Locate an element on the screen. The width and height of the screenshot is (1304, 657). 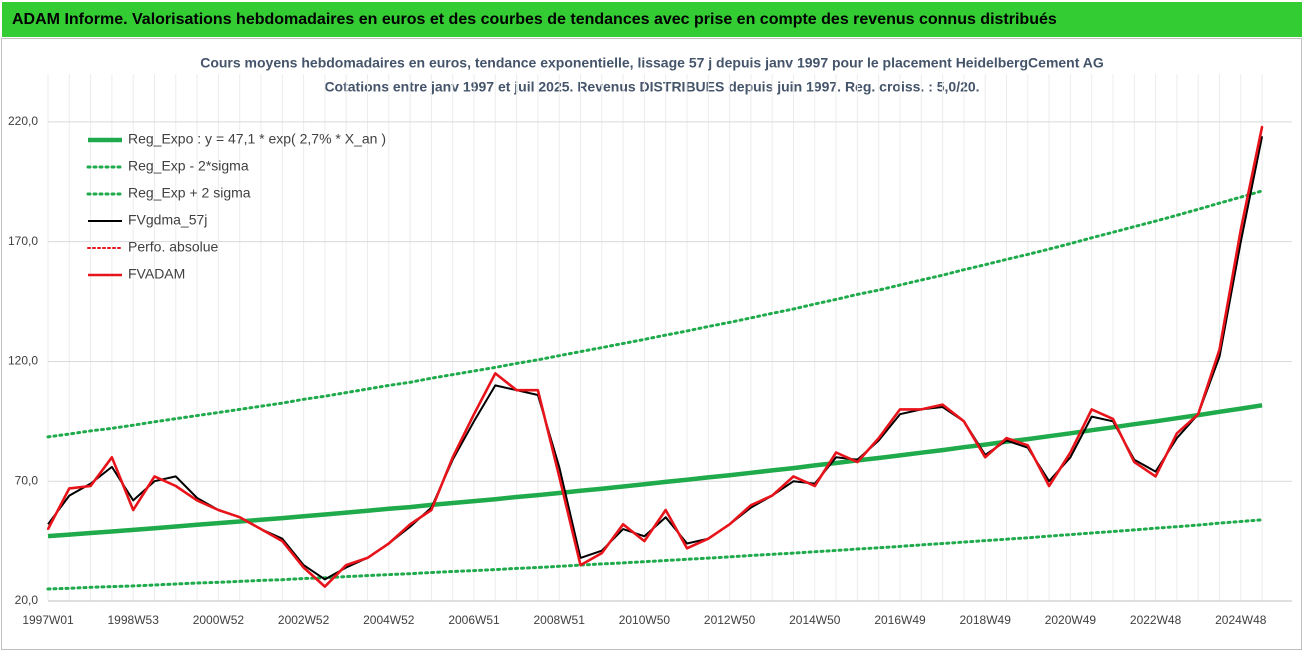
x-tick-label: 2002W52 is located at coordinates (304, 620).